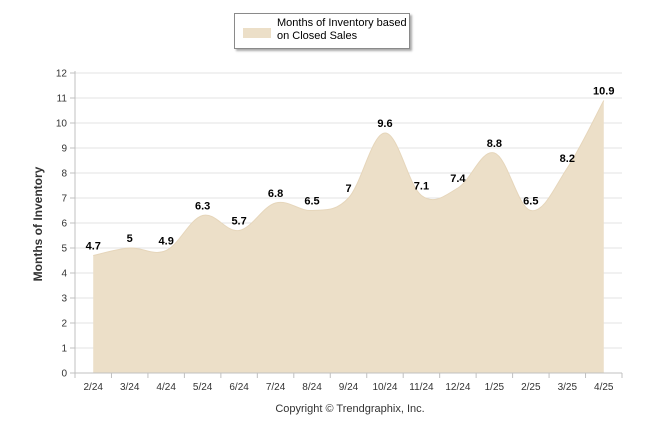  Describe the element at coordinates (238, 222) in the screenshot. I see `data-label: 5.7` at that location.